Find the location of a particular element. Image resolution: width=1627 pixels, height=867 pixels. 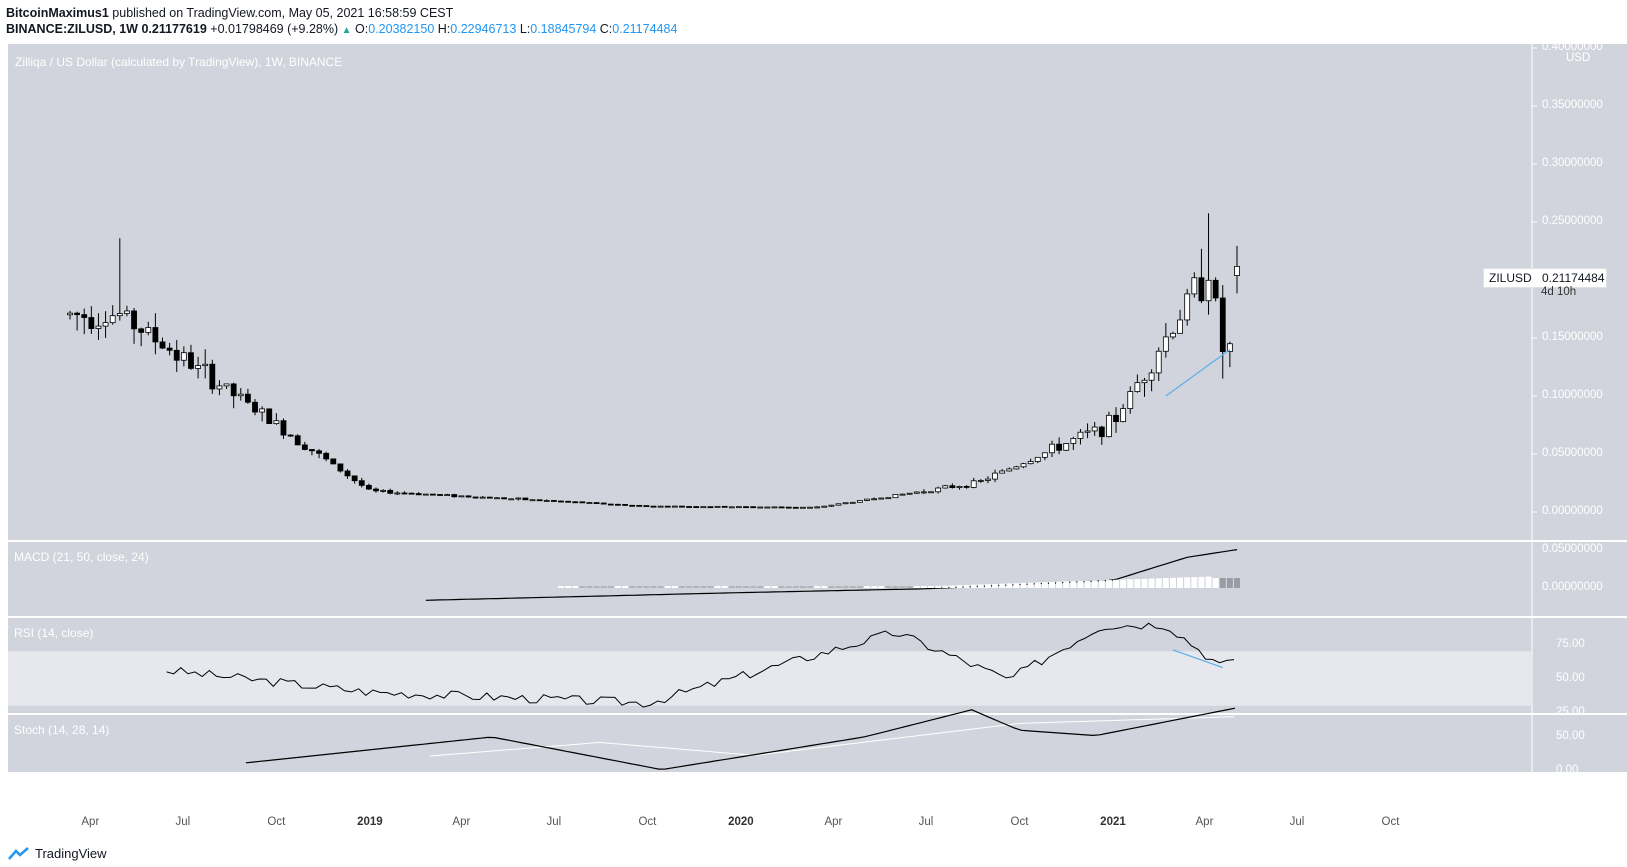

rsi-divergence-trendline is located at coordinates (1197, 659).